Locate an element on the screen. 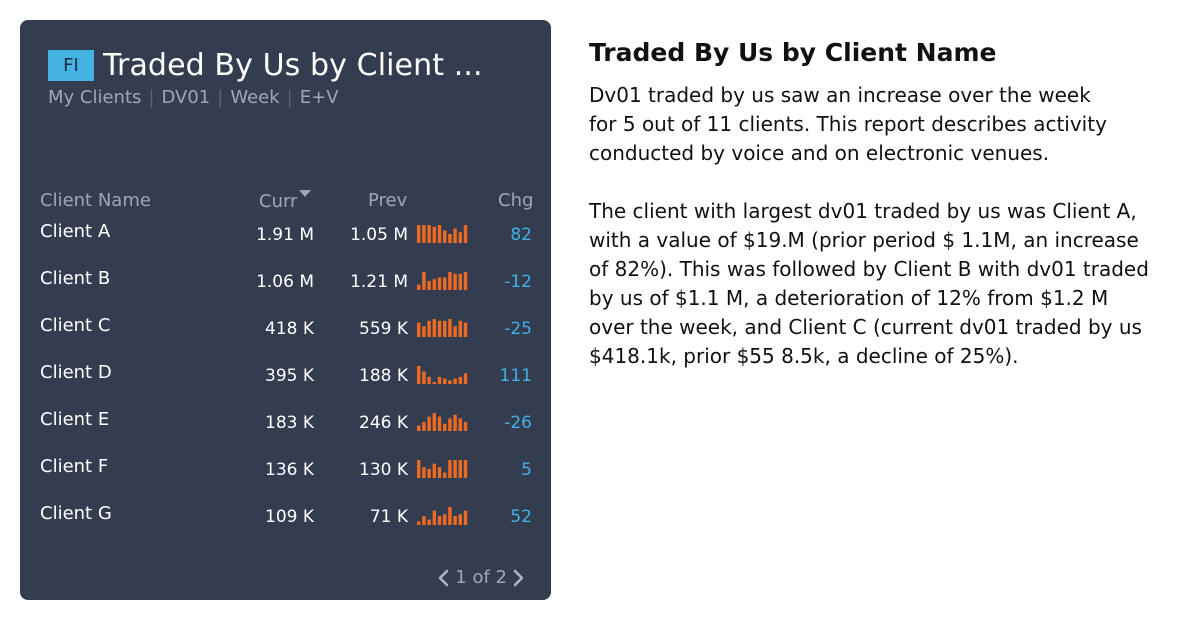  table-row: Client C 418 K 559 K -25 is located at coordinates (285, 335).